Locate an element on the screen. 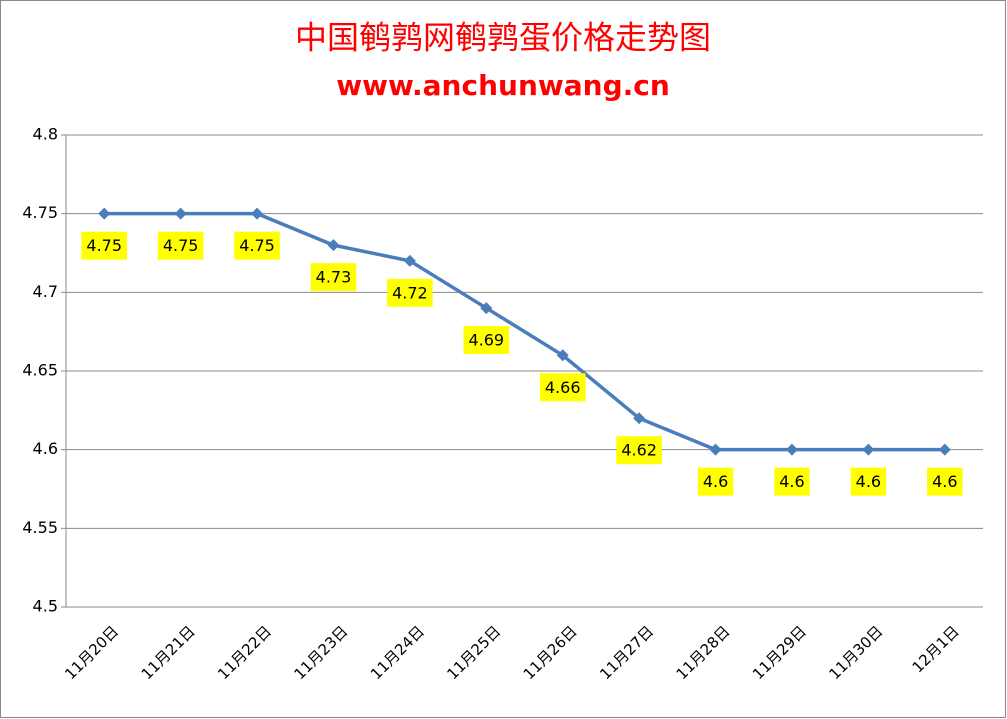 The width and height of the screenshot is (1007, 719). data-label: 4.62 is located at coordinates (639, 450).